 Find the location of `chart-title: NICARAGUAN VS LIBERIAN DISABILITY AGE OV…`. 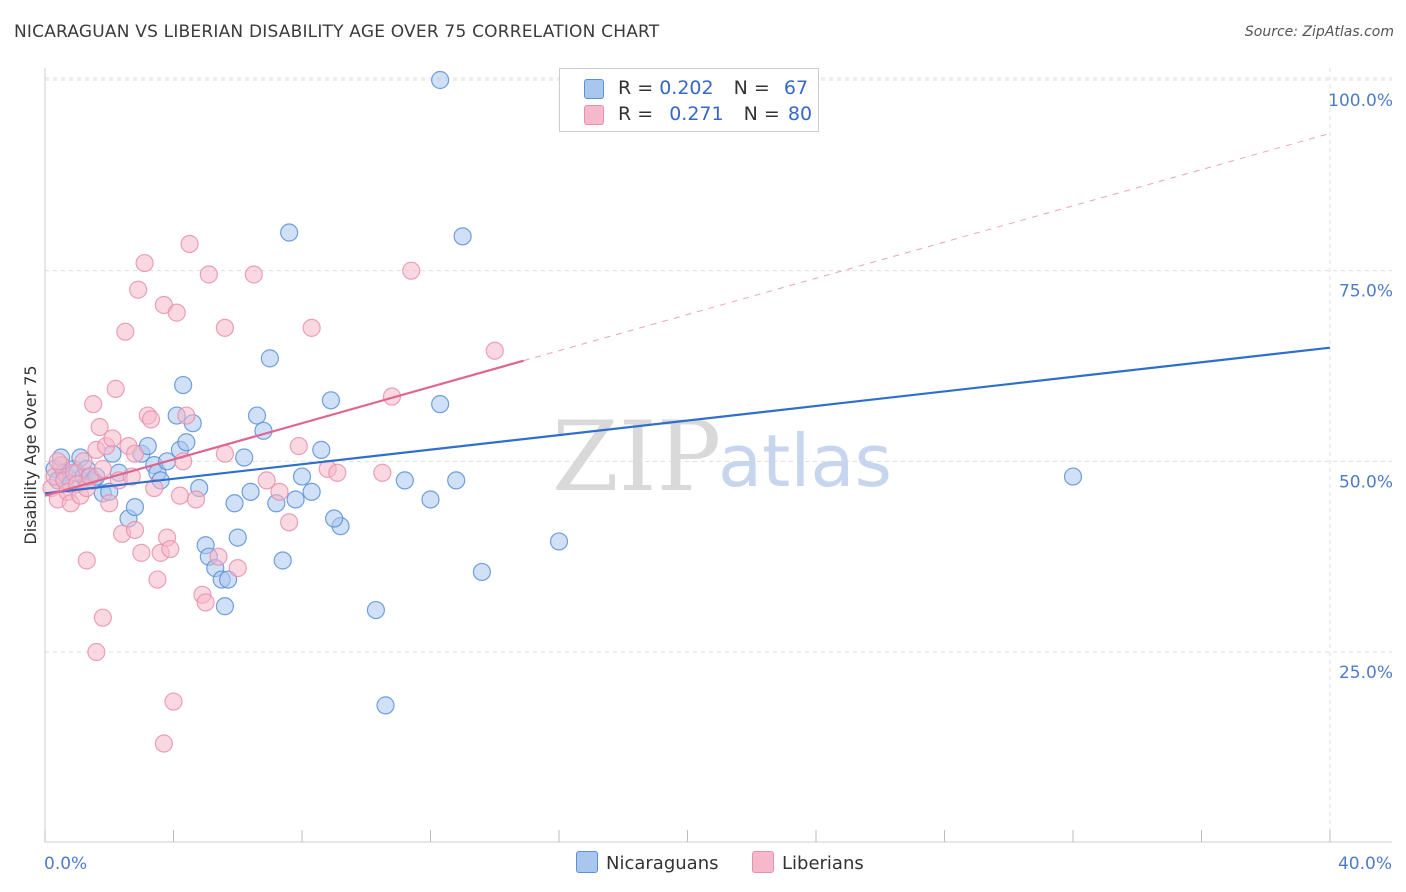

chart-title: NICARAGUAN VS LIBERIAN DISABILITY AGE OV… is located at coordinates (337, 32).